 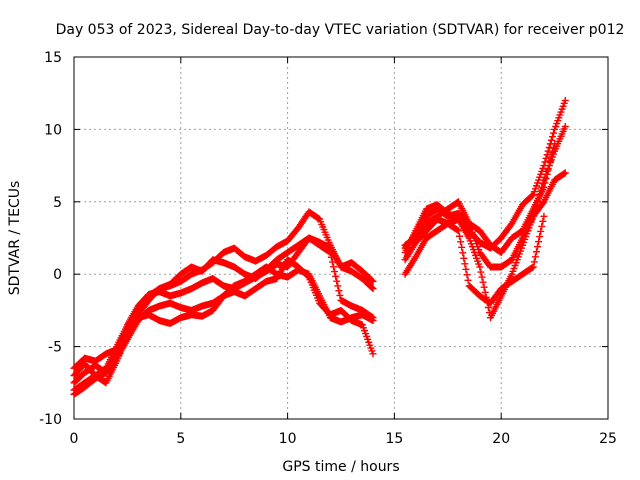 I want to click on x-axis-label: GPS time / hours, so click(x=340, y=467).